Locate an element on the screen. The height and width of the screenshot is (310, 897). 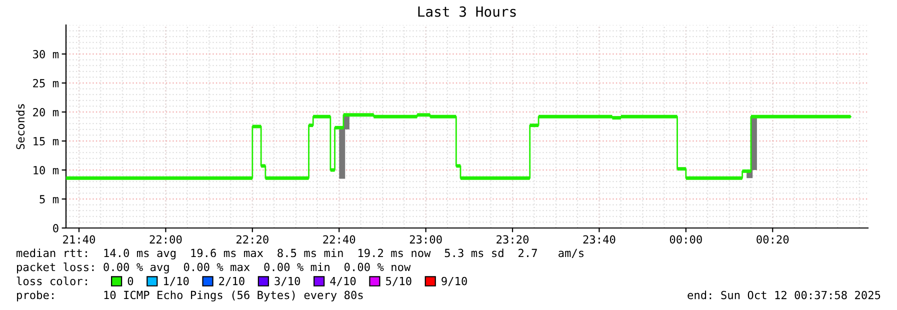
x-tick-label: 00:20 is located at coordinates (772, 239).